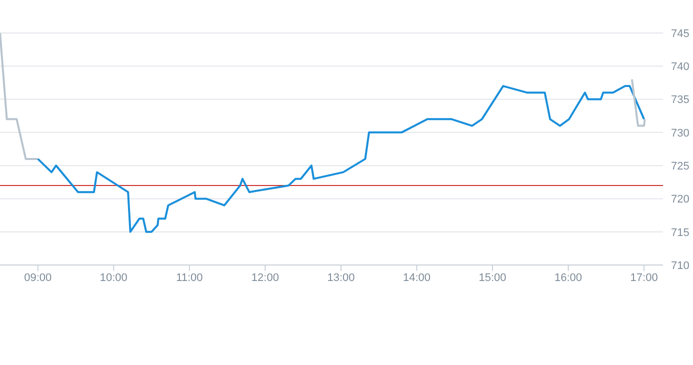 This screenshot has width=693, height=365. Describe the element at coordinates (341, 278) in the screenshot. I see `x-tick-label: 13:00` at that location.